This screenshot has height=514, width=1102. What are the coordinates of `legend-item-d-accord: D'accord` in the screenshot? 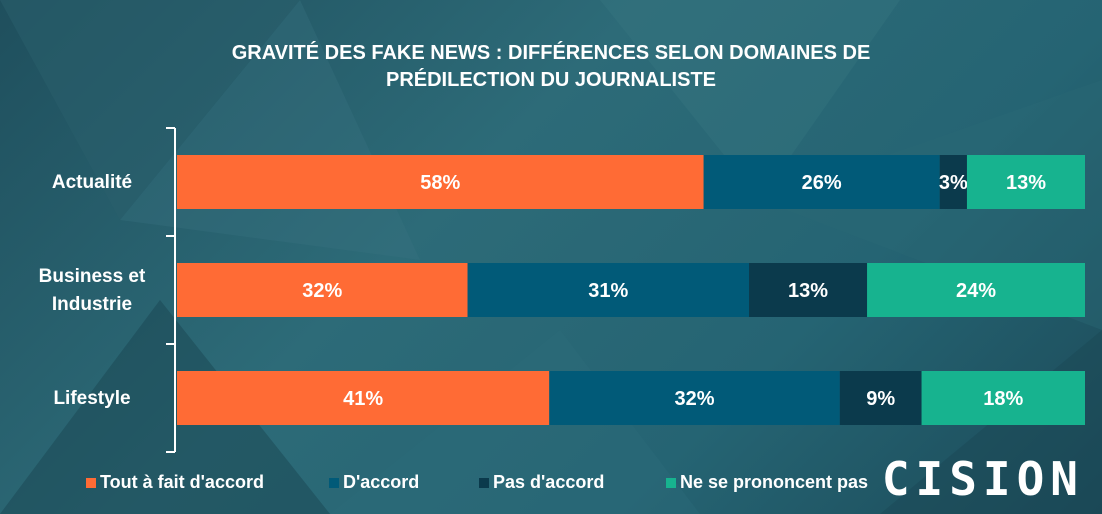 It's located at (404, 482).